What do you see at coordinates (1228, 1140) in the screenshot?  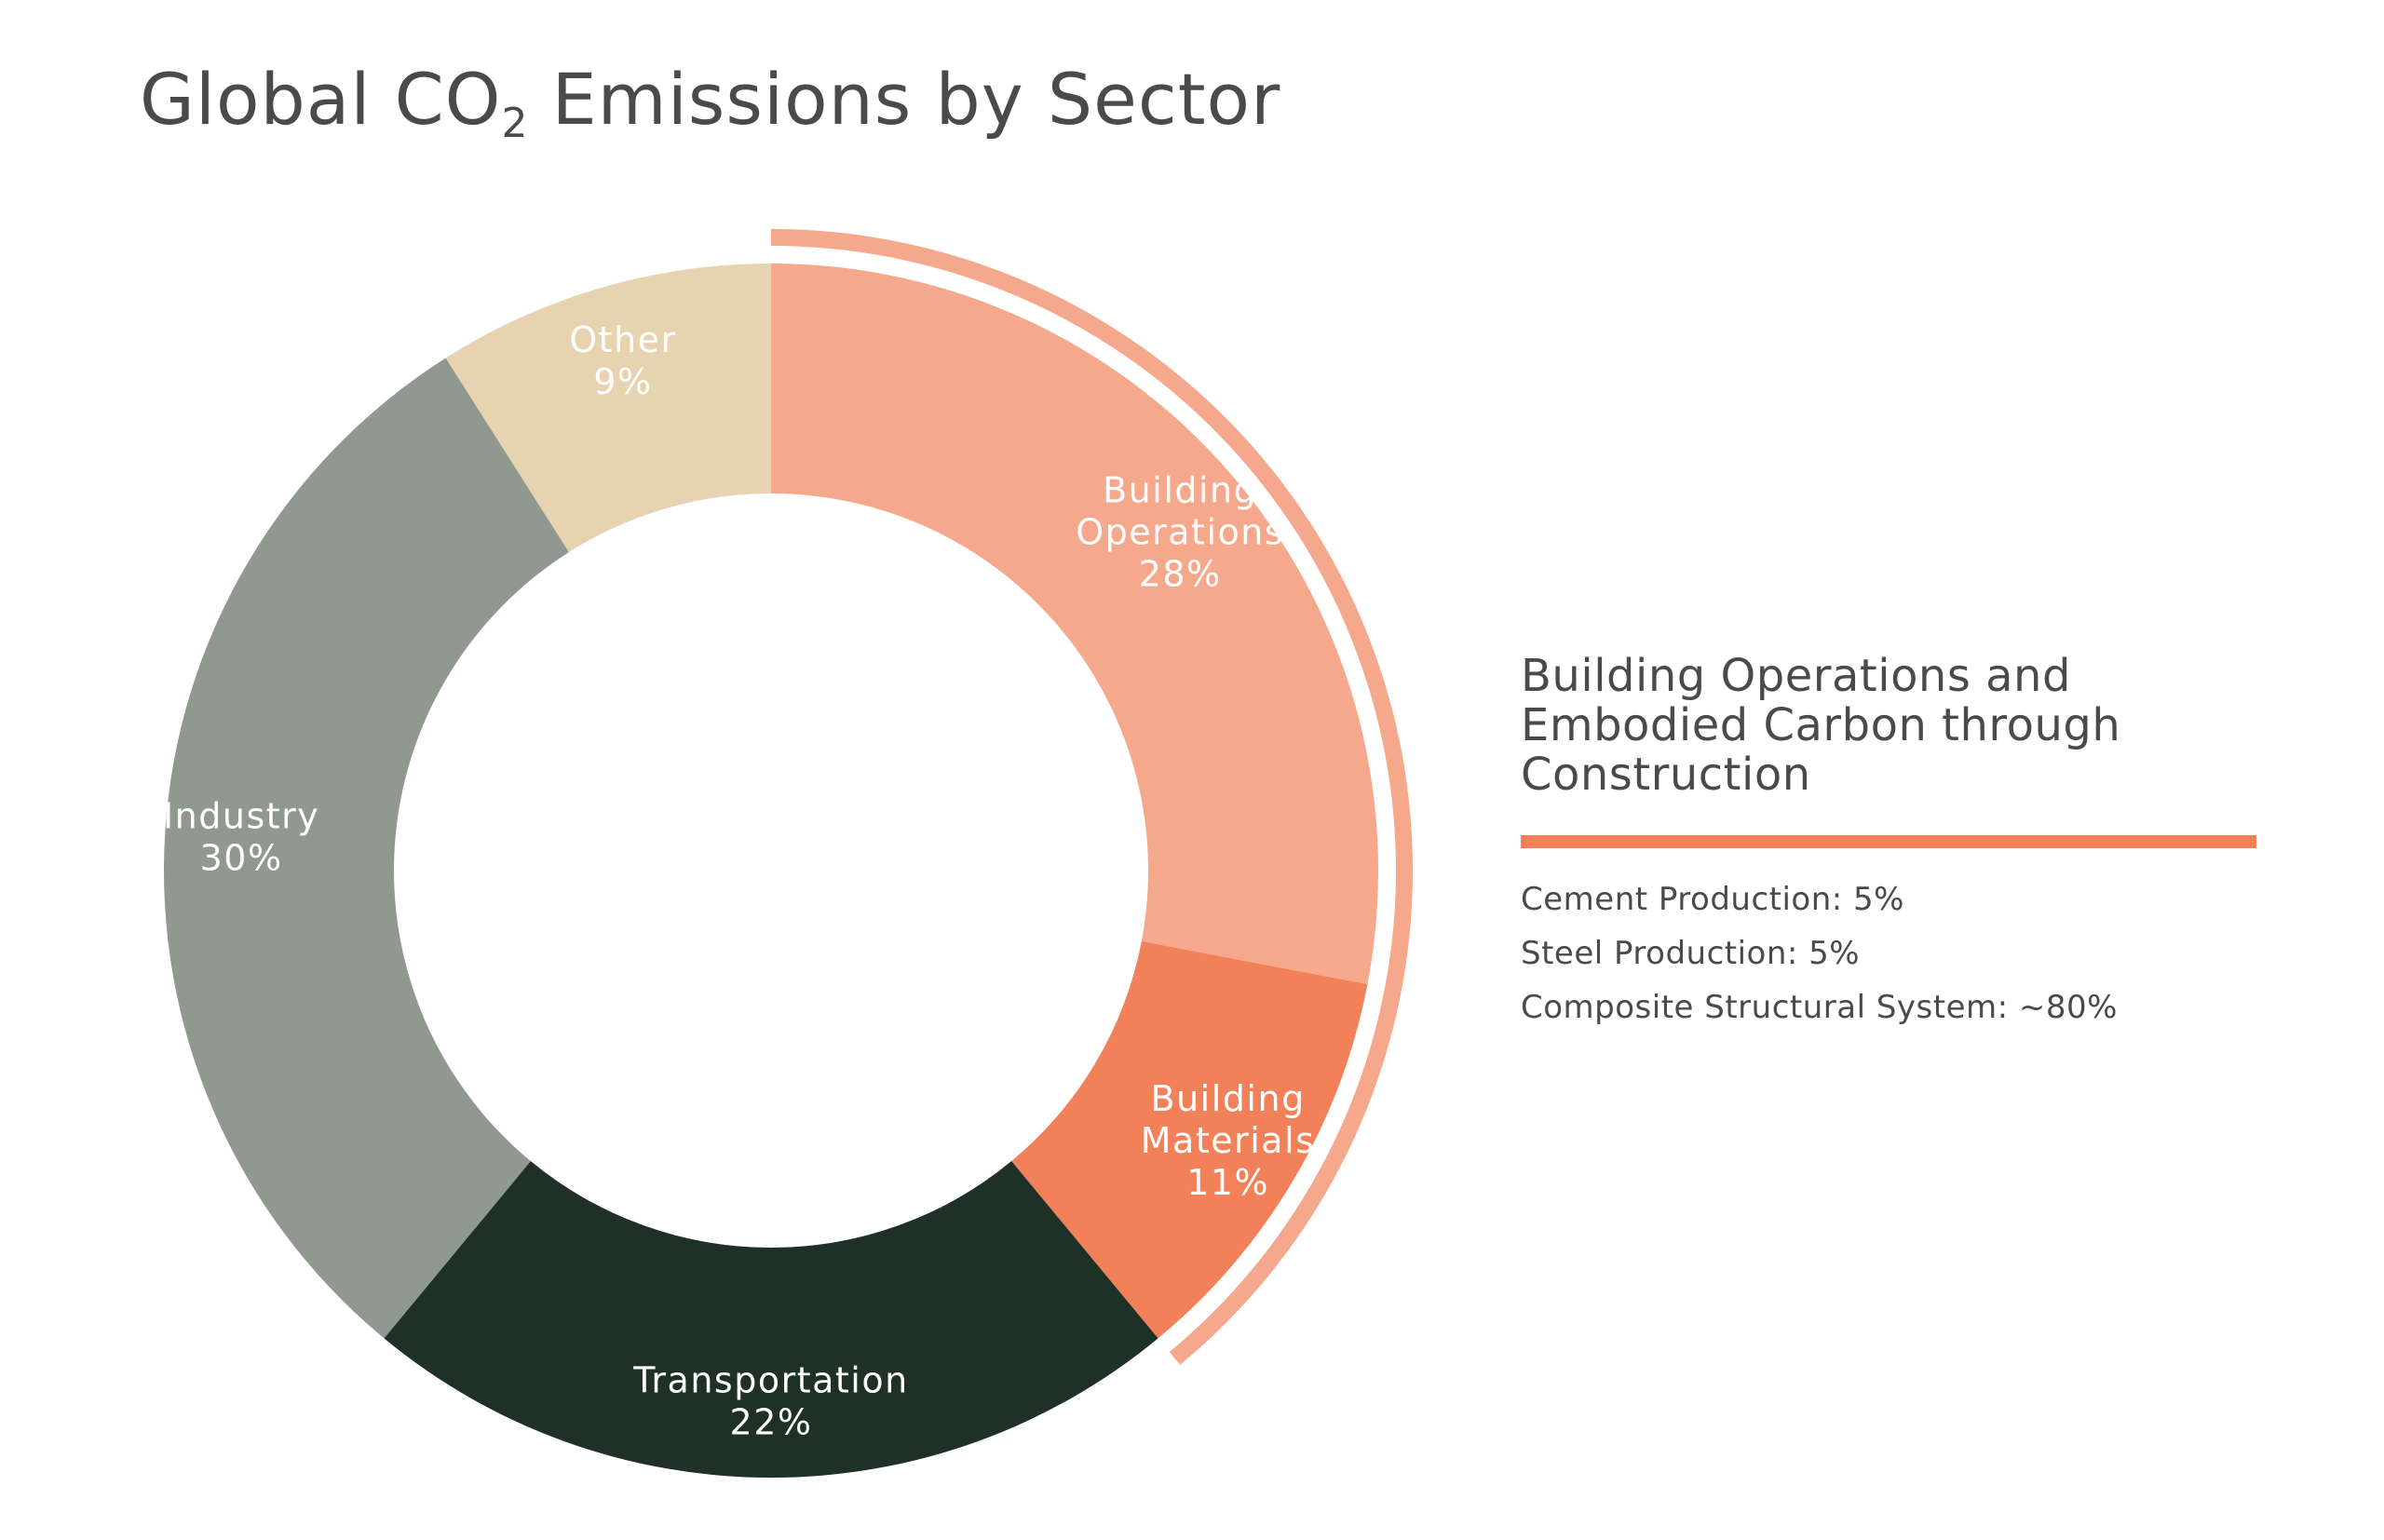 I see `slice-label-building-materials: Building Materials 11%` at bounding box center [1228, 1140].